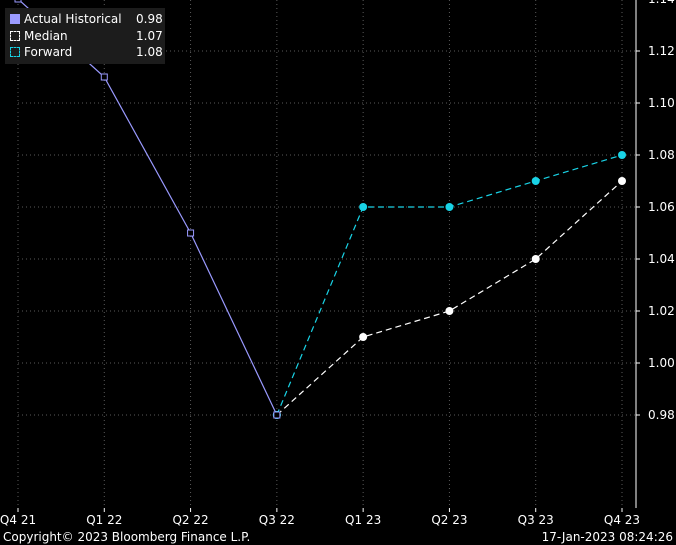 The width and height of the screenshot is (676, 545). I want to click on x-tick-label: Q3 22, so click(277, 520).